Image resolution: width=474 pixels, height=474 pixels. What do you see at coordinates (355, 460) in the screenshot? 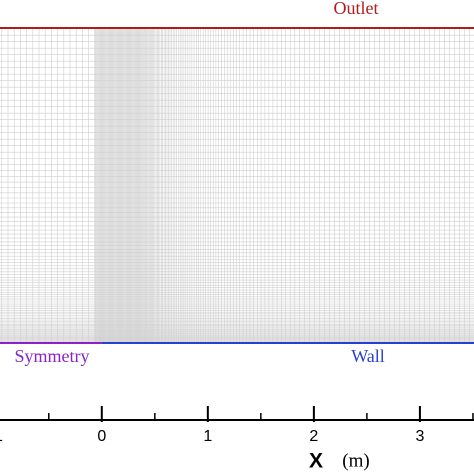
I see `x-unit: (m)` at bounding box center [355, 460].